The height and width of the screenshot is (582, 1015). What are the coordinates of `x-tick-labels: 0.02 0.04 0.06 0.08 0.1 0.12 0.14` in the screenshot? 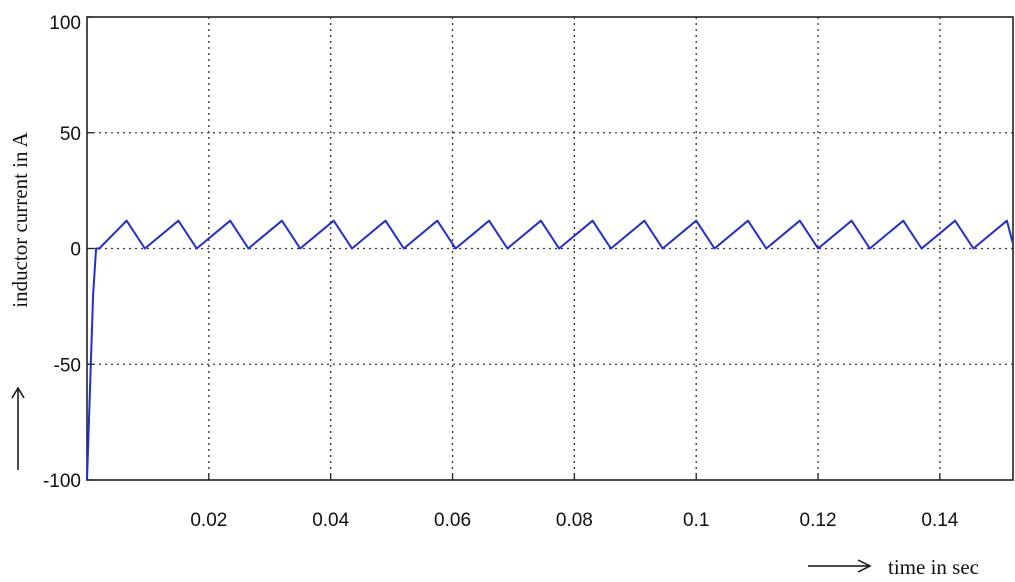 It's located at (574, 502).